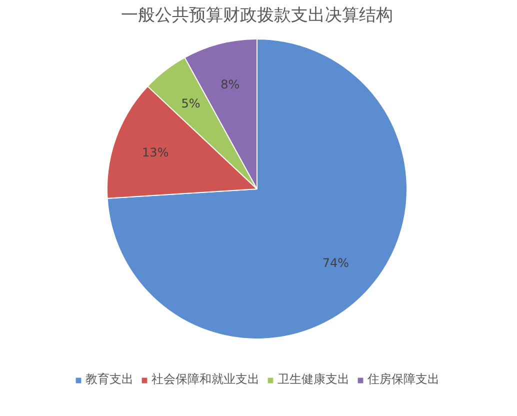 The image size is (517, 416). Describe the element at coordinates (110, 379) in the screenshot. I see `legend-label: 教育支出` at that location.